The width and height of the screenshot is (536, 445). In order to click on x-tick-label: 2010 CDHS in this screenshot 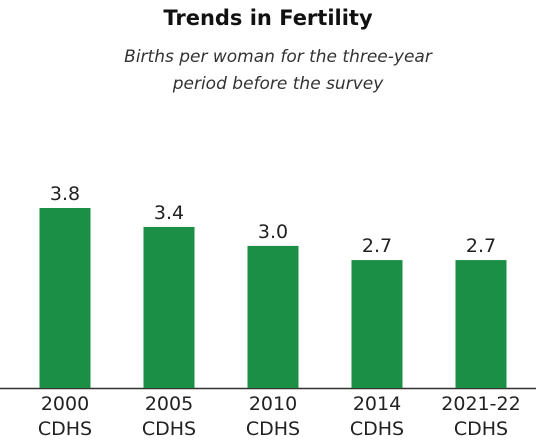, I will do `click(273, 416)`.